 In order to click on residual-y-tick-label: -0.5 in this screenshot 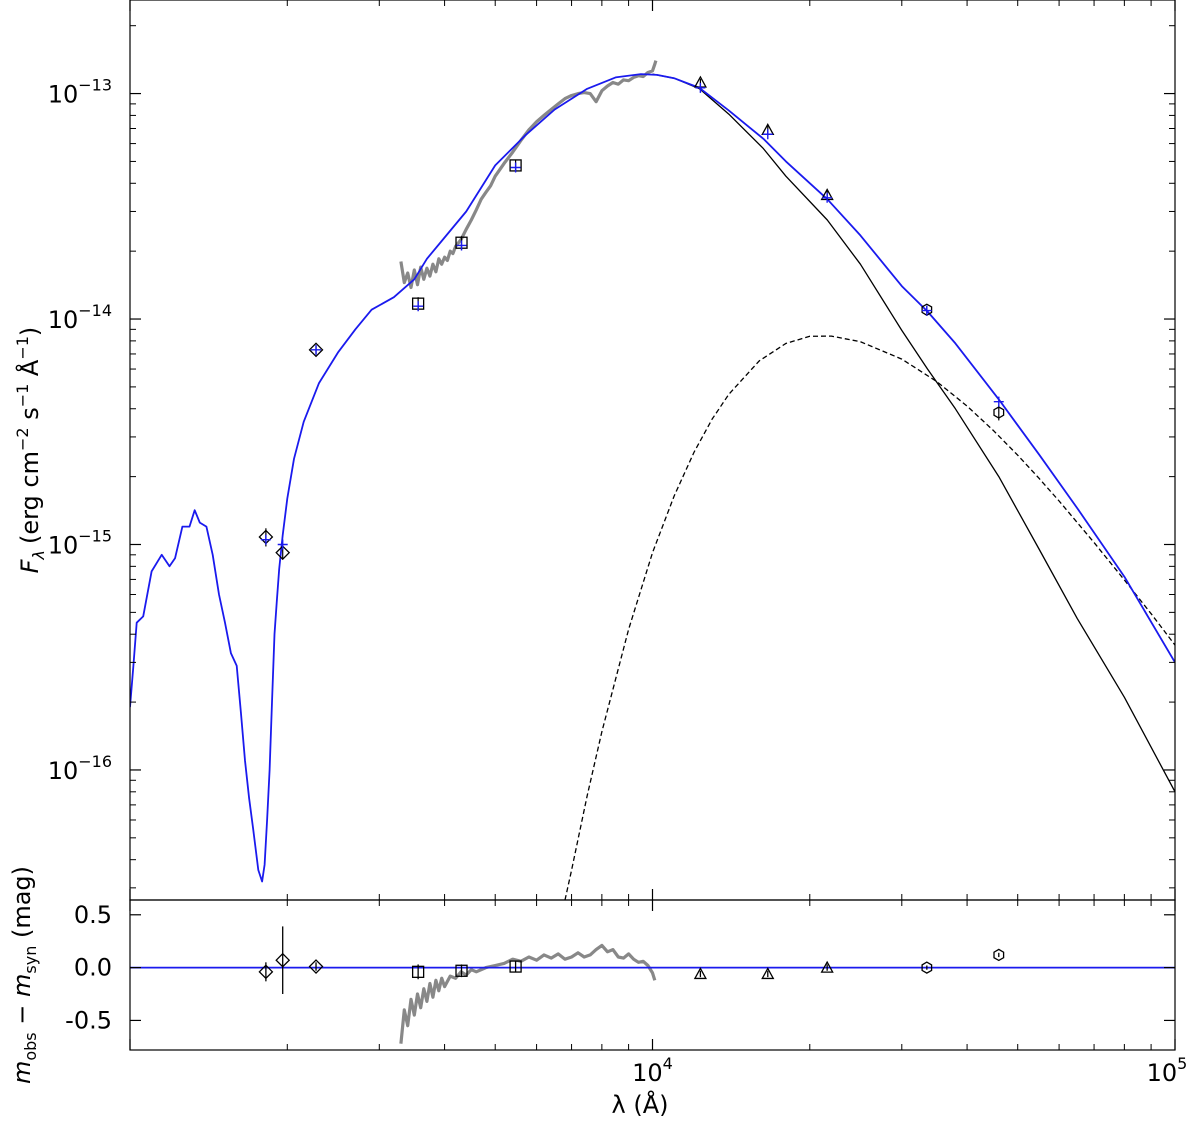, I will do `click(88, 1020)`.